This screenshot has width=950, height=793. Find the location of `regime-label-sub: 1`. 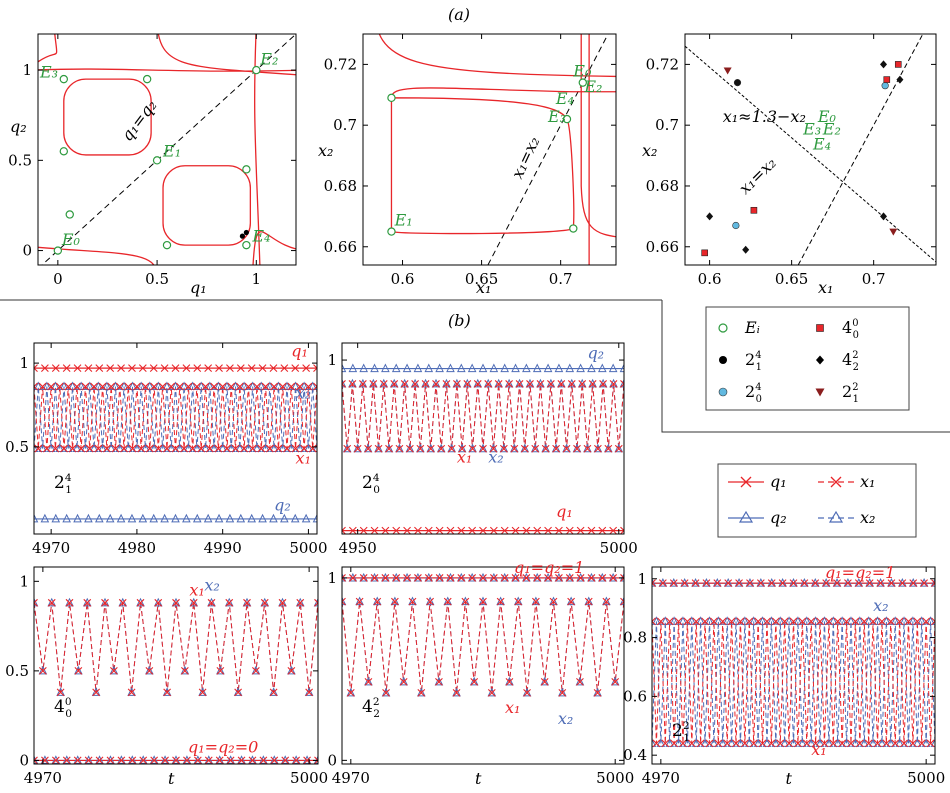

regime-label-sub: 1 is located at coordinates (68, 490).